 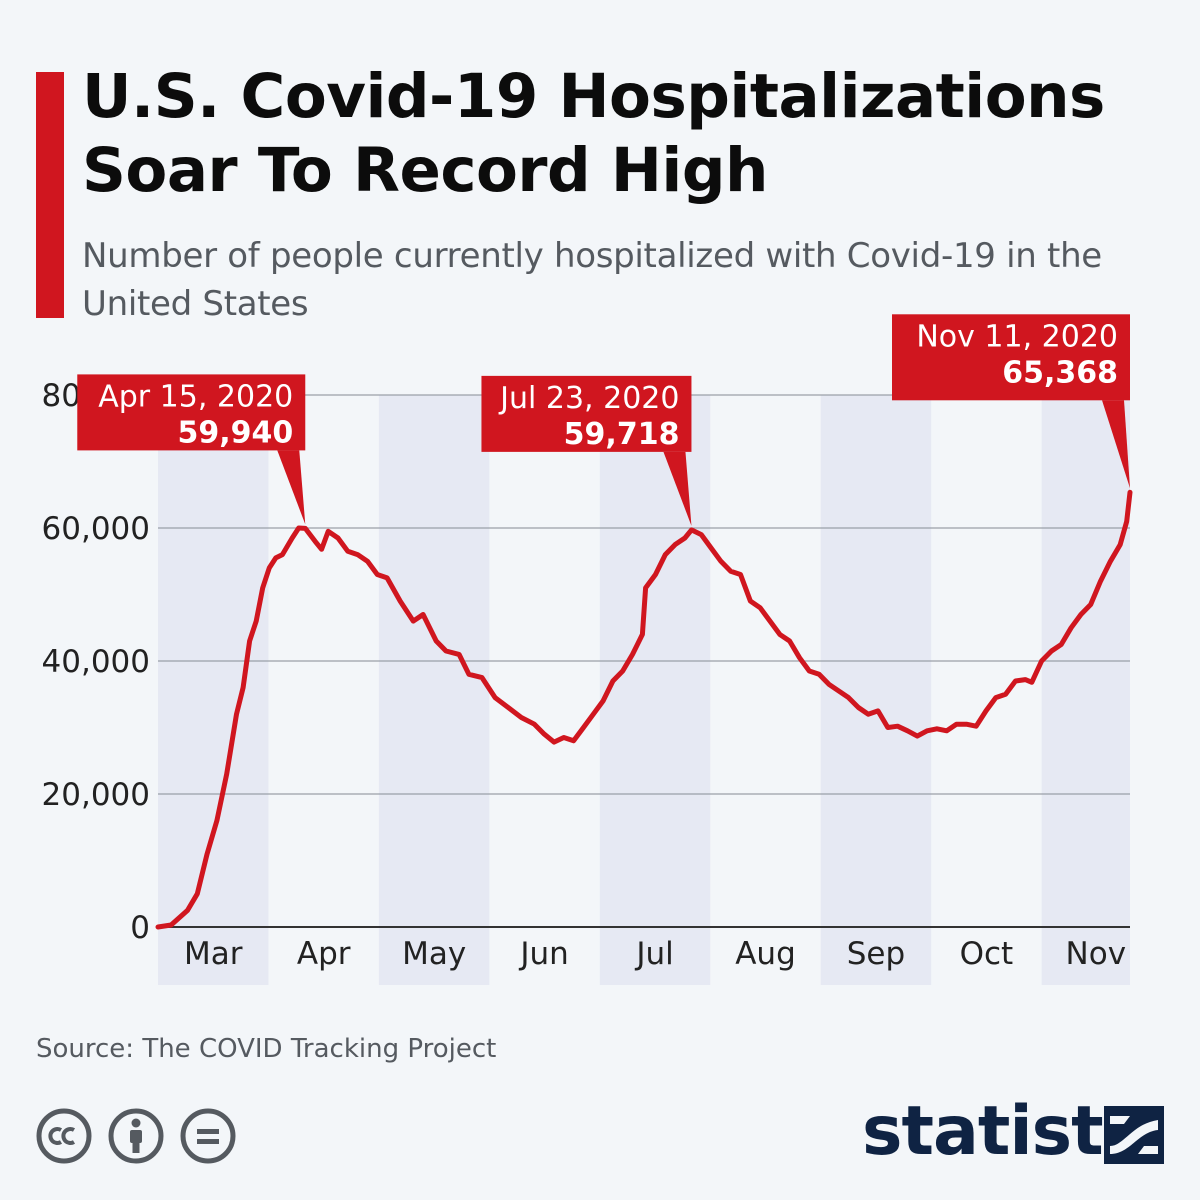 I want to click on x-tick-label: Jul, so click(x=653, y=954).